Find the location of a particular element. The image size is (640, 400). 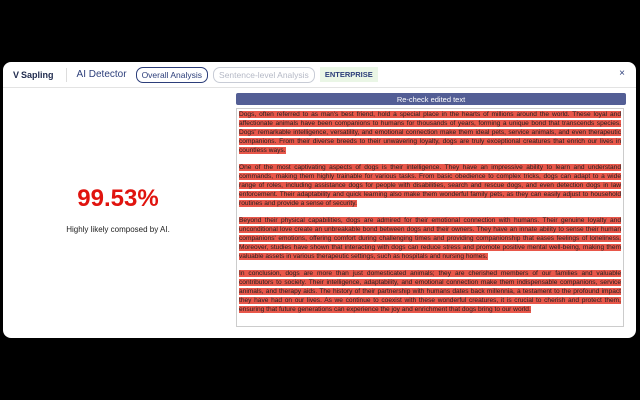

divider is located at coordinates (66, 74).